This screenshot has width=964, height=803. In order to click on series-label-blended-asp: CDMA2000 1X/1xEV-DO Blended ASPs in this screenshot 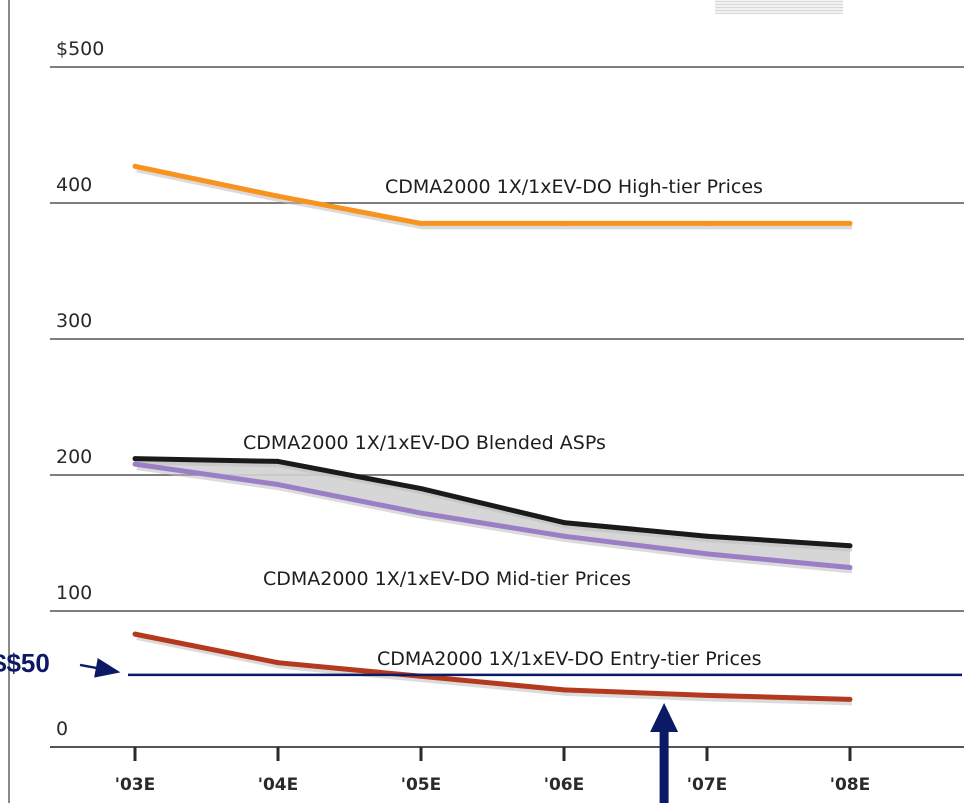, I will do `click(424, 443)`.